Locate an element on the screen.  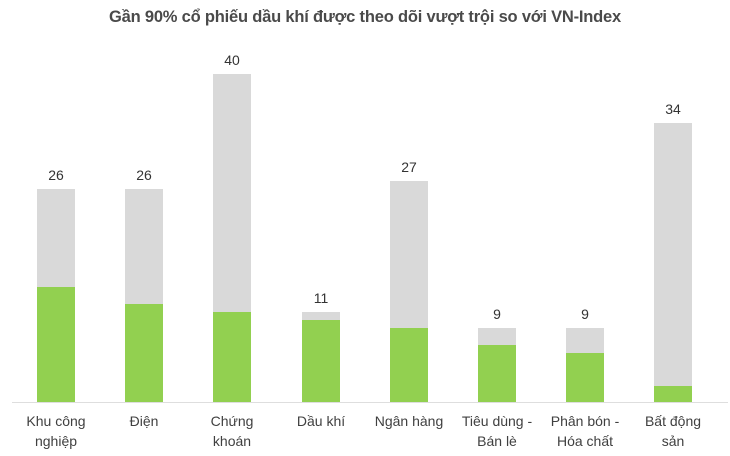
category-label: Ngân hàng is located at coordinates (409, 421).